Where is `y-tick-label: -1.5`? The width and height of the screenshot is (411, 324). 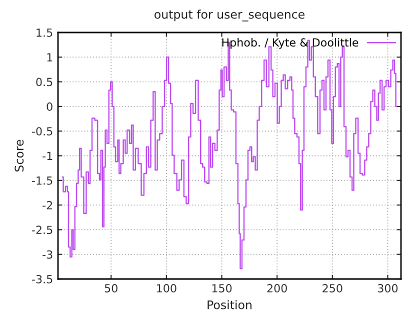
y-tick-label: -1.5 is located at coordinates (42, 180).